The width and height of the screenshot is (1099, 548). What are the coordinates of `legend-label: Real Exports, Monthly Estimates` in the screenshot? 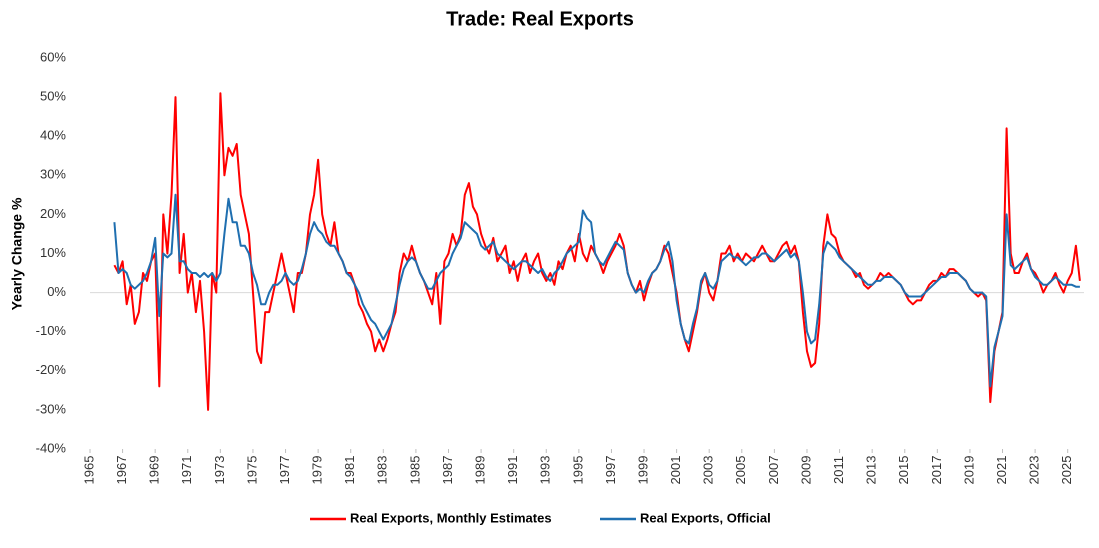 It's located at (451, 517).